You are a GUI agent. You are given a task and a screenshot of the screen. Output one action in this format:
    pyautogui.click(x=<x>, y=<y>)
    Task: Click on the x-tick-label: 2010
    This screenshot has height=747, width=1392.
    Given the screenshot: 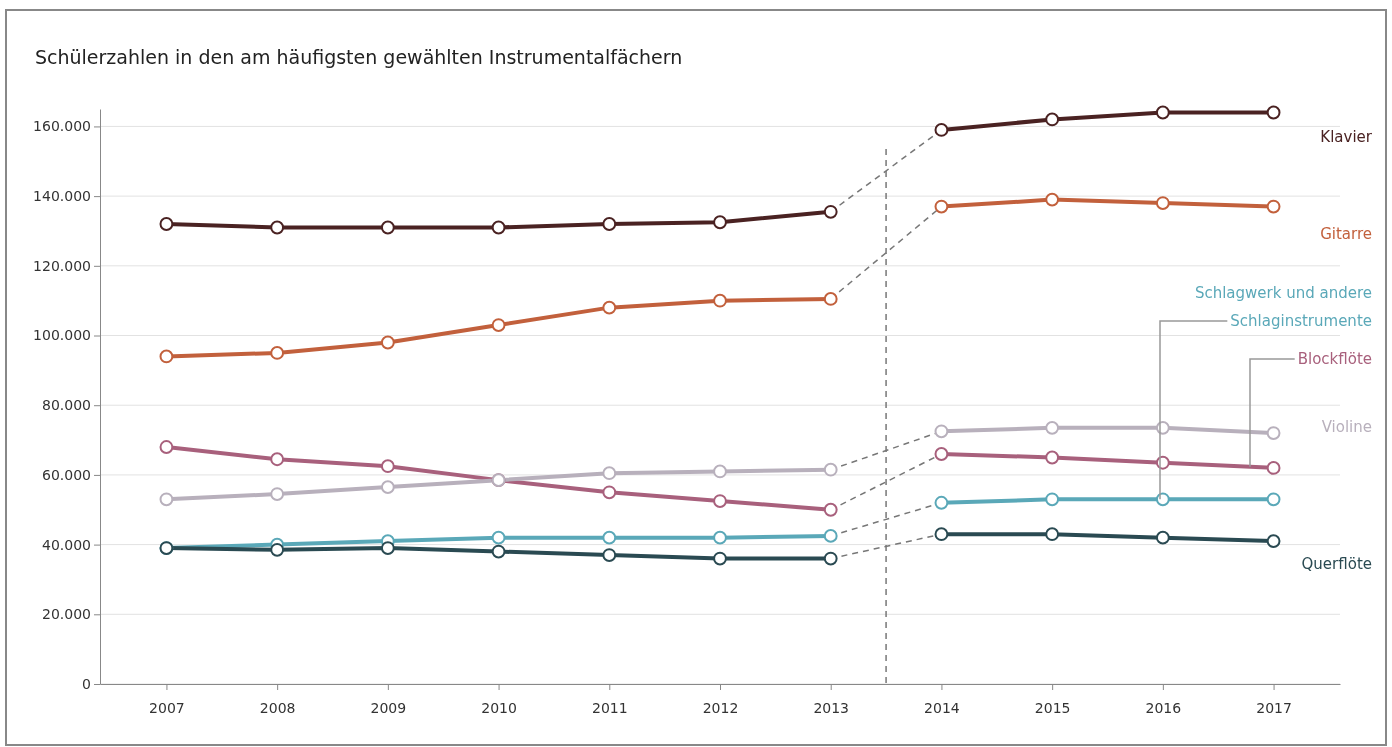 What is the action you would take?
    pyautogui.click(x=499, y=707)
    